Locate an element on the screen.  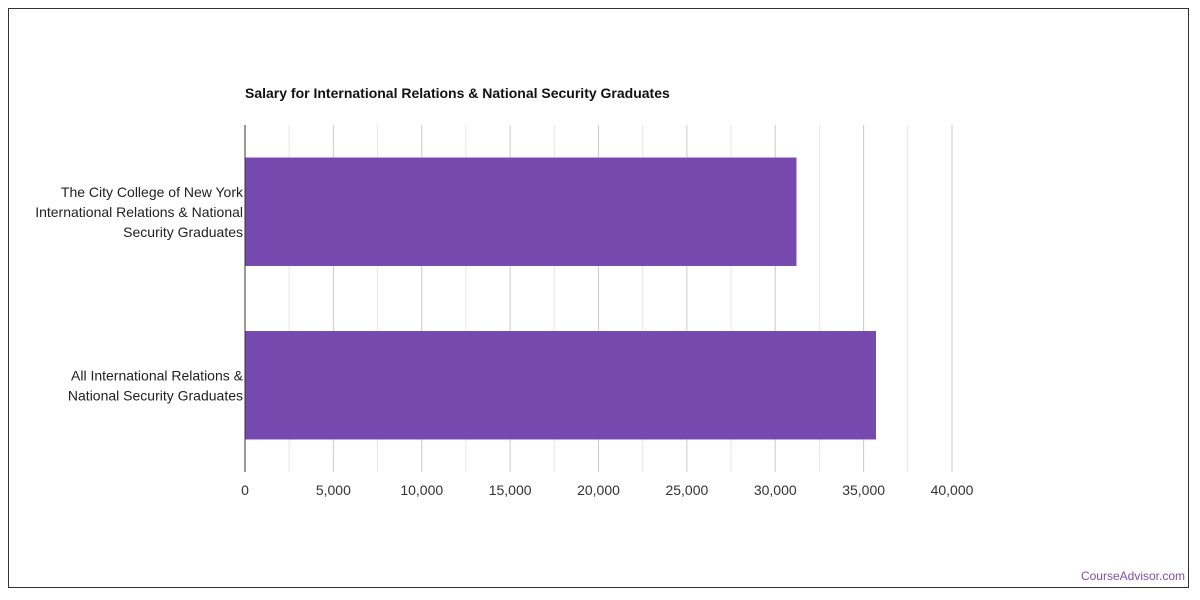
x-tick-label: 10,000 is located at coordinates (421, 490).